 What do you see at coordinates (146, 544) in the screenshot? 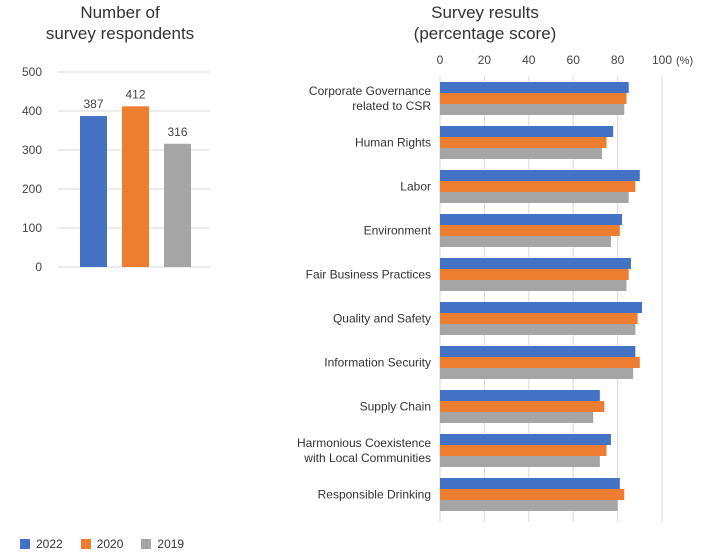
I see `legend-swatch-2019` at bounding box center [146, 544].